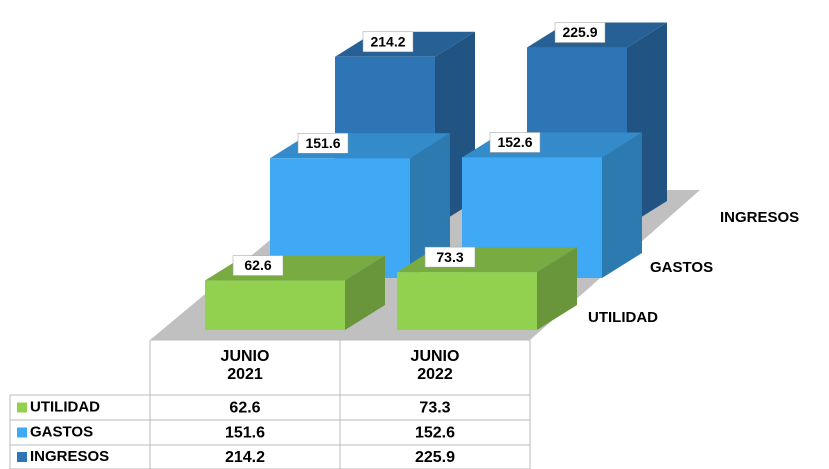 The width and height of the screenshot is (829, 469). Describe the element at coordinates (435, 433) in the screenshot. I see `table-value: 152.6` at that location.